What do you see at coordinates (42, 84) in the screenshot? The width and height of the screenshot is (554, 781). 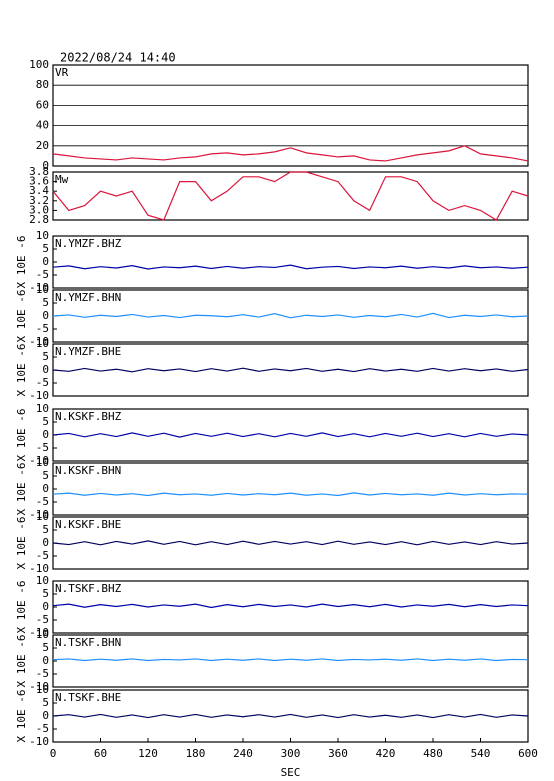 I see `y-tick-label: 80` at bounding box center [42, 84].